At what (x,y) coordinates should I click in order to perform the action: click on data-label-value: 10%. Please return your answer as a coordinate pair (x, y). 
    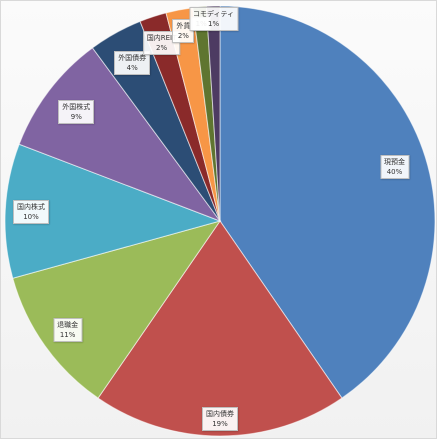
    Looking at the image, I should click on (31, 217).